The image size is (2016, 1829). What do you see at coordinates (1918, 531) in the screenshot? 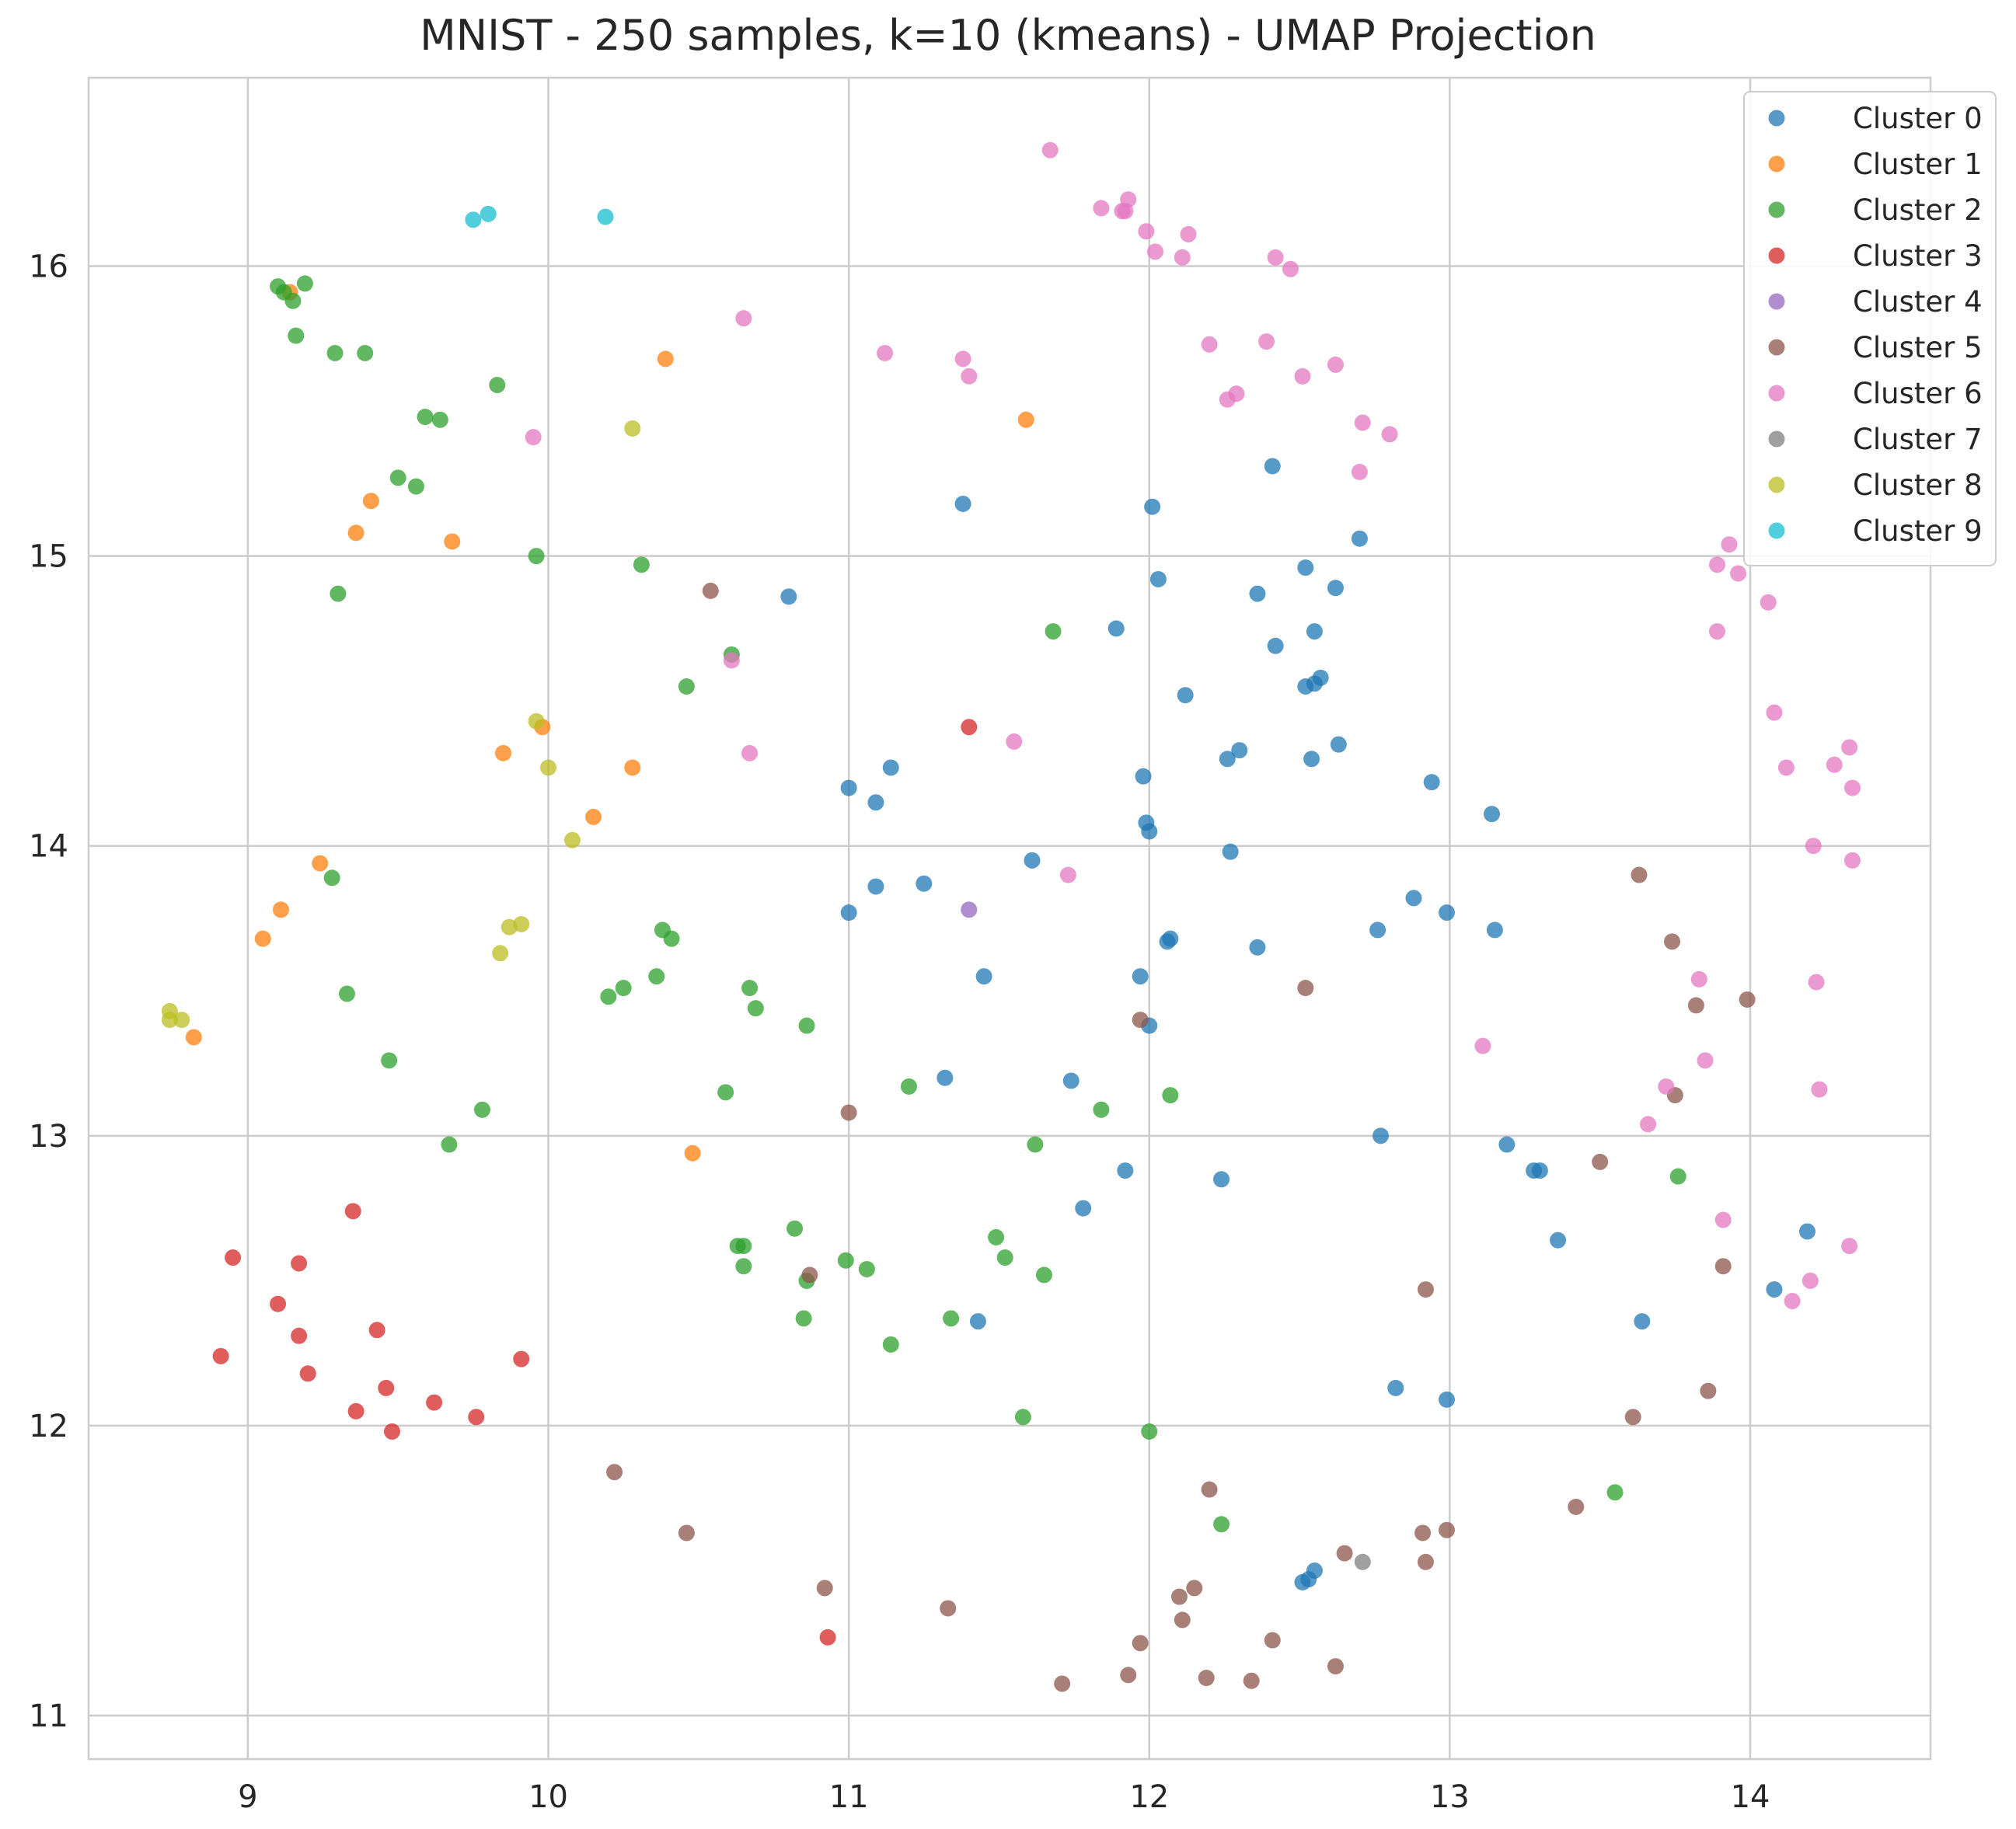
I see `legend-label: Cluster 9` at bounding box center [1918, 531].